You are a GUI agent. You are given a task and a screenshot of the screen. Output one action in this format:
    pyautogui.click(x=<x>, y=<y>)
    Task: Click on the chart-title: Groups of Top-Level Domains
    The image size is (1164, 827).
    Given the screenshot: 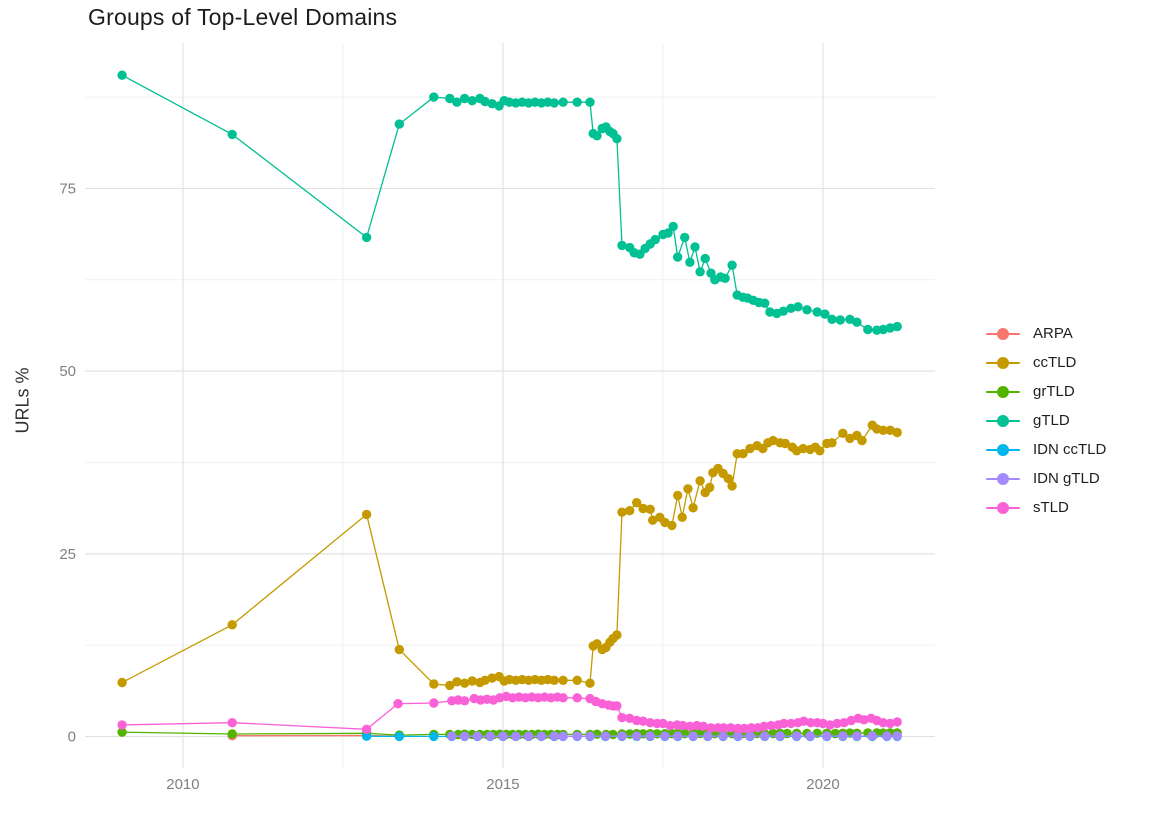 What is the action you would take?
    pyautogui.click(x=243, y=17)
    